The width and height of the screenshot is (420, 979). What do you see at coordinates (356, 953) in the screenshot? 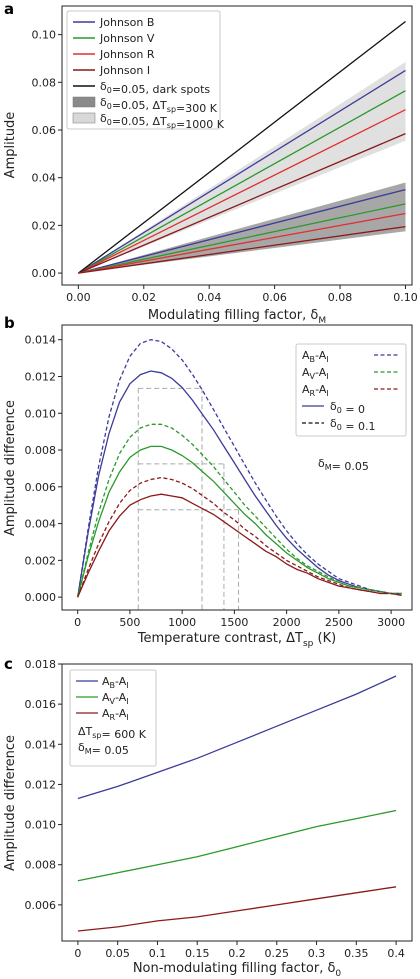
I see `x-tick-label: 0.35` at bounding box center [356, 953].